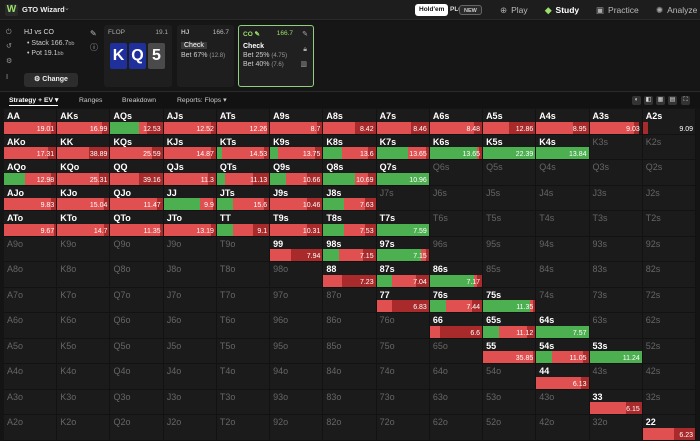 This screenshot has width=700, height=441. I want to click on hand-cell-K6o: K6o, so click(84, 326).